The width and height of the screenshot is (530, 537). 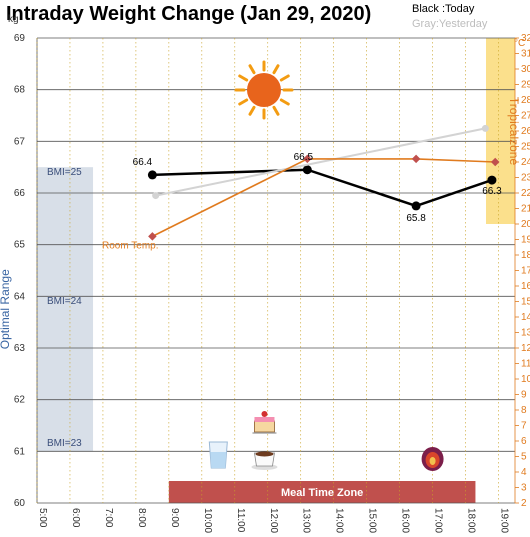 What do you see at coordinates (264, 426) in the screenshot?
I see `cake-base` at bounding box center [264, 426].